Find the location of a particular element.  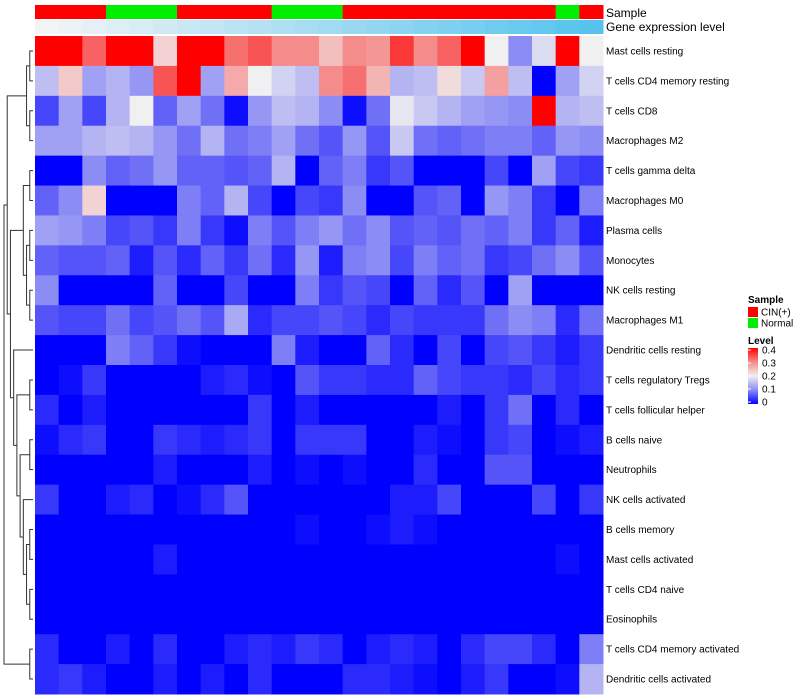

level-legend: Level 0.4 0.3 0.2 0.1 0 is located at coordinates (762, 372).